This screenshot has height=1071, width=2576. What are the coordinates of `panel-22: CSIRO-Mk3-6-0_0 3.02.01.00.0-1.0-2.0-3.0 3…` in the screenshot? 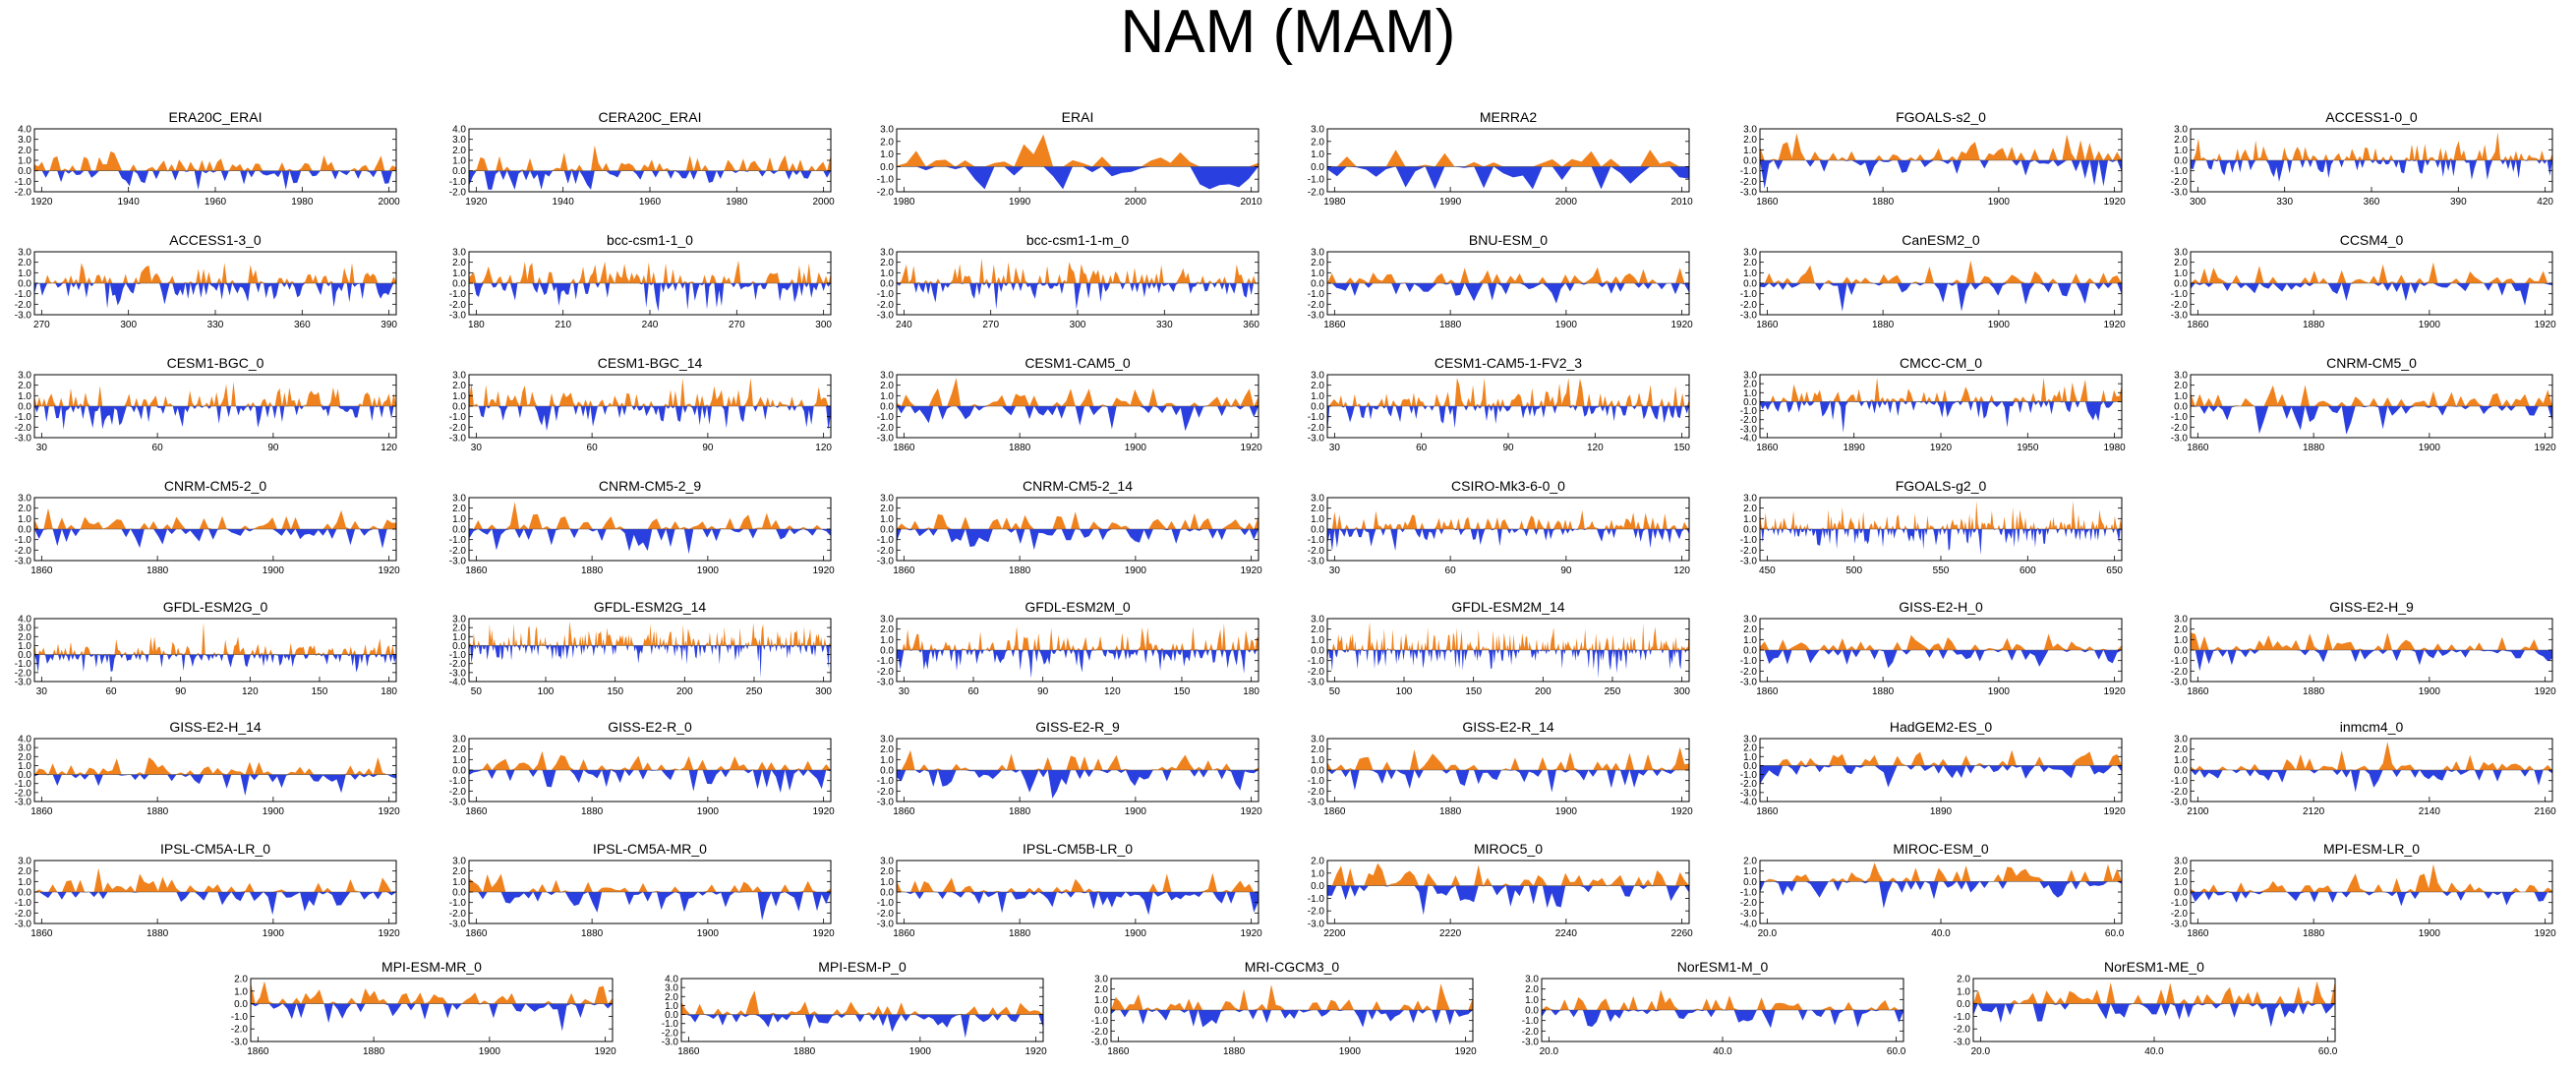 It's located at (1499, 527).